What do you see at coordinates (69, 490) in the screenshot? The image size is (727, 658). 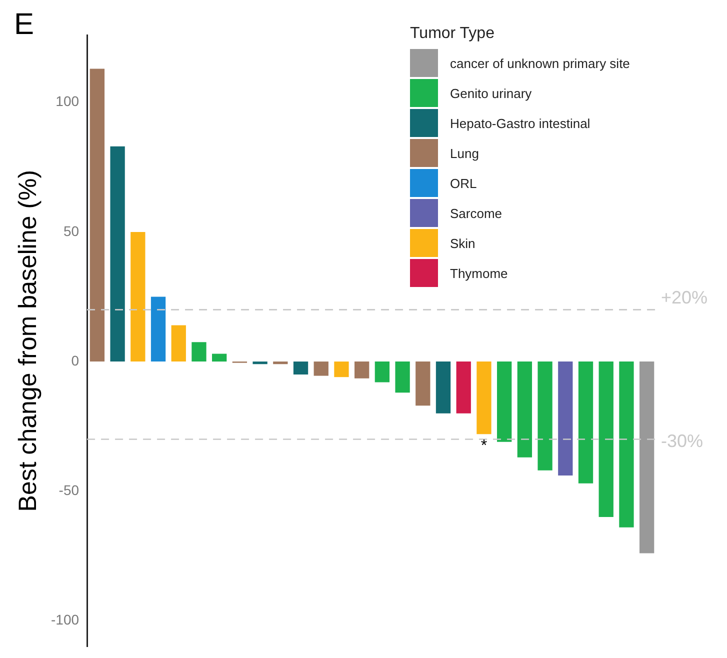 I see `y-tick-label: -50` at bounding box center [69, 490].